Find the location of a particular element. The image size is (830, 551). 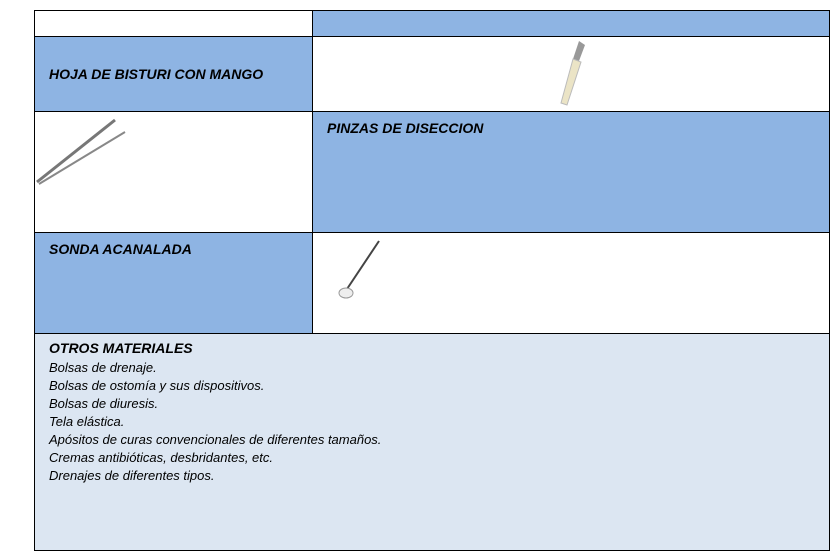

row-label: HOJA DE BISTURI CON MANGO is located at coordinates (156, 74).